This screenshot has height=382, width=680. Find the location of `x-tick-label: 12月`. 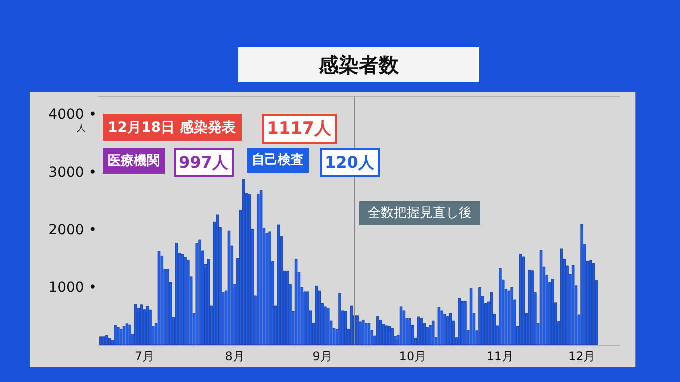

x-tick-label: 12月 is located at coordinates (582, 356).